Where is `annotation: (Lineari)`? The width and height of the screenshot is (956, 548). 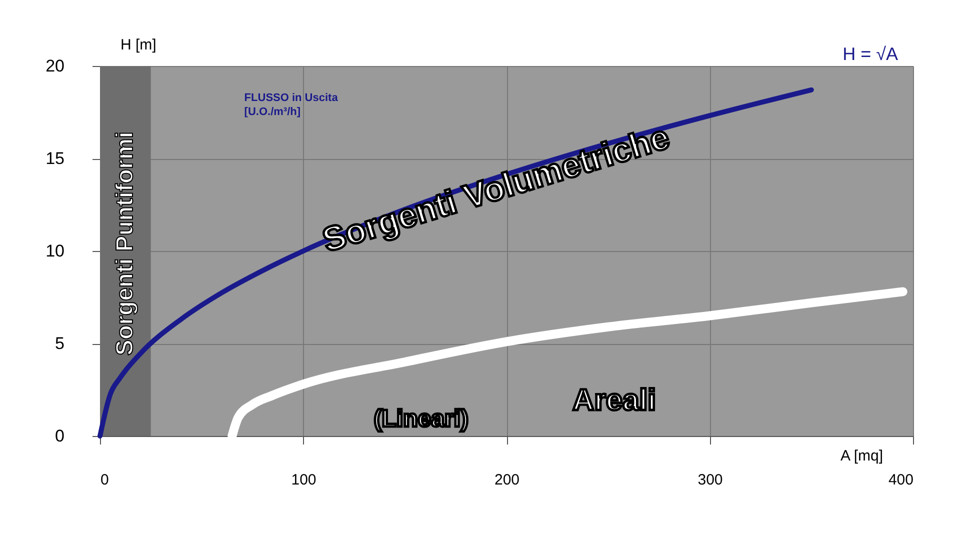 annotation: (Lineari) is located at coordinates (421, 418).